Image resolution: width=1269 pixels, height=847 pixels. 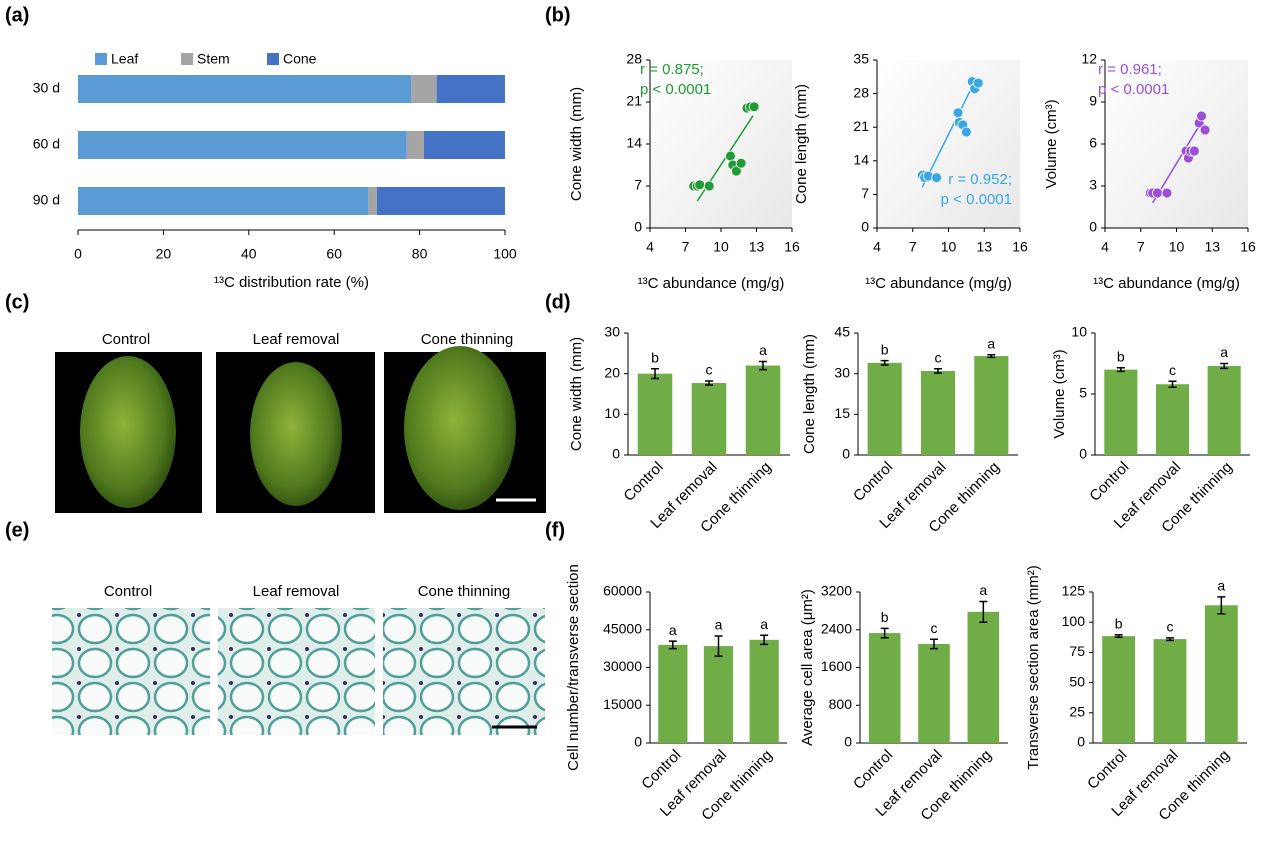 I want to click on y-tick-label: 90 d, so click(x=46, y=200).